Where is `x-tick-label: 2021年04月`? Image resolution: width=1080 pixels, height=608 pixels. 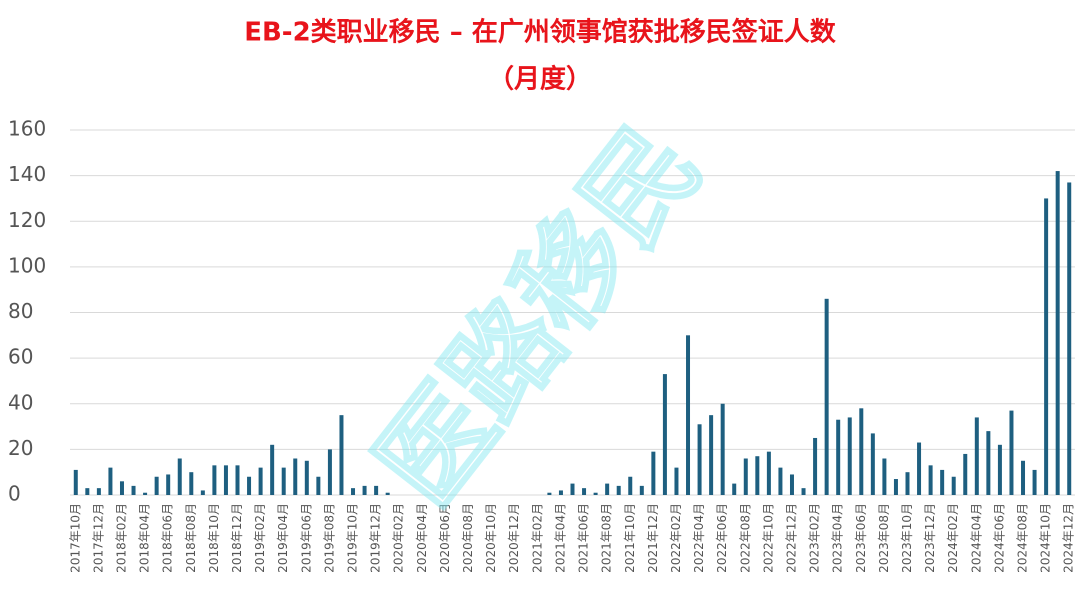 x-tick-label: 2021年04月 is located at coordinates (560, 538).